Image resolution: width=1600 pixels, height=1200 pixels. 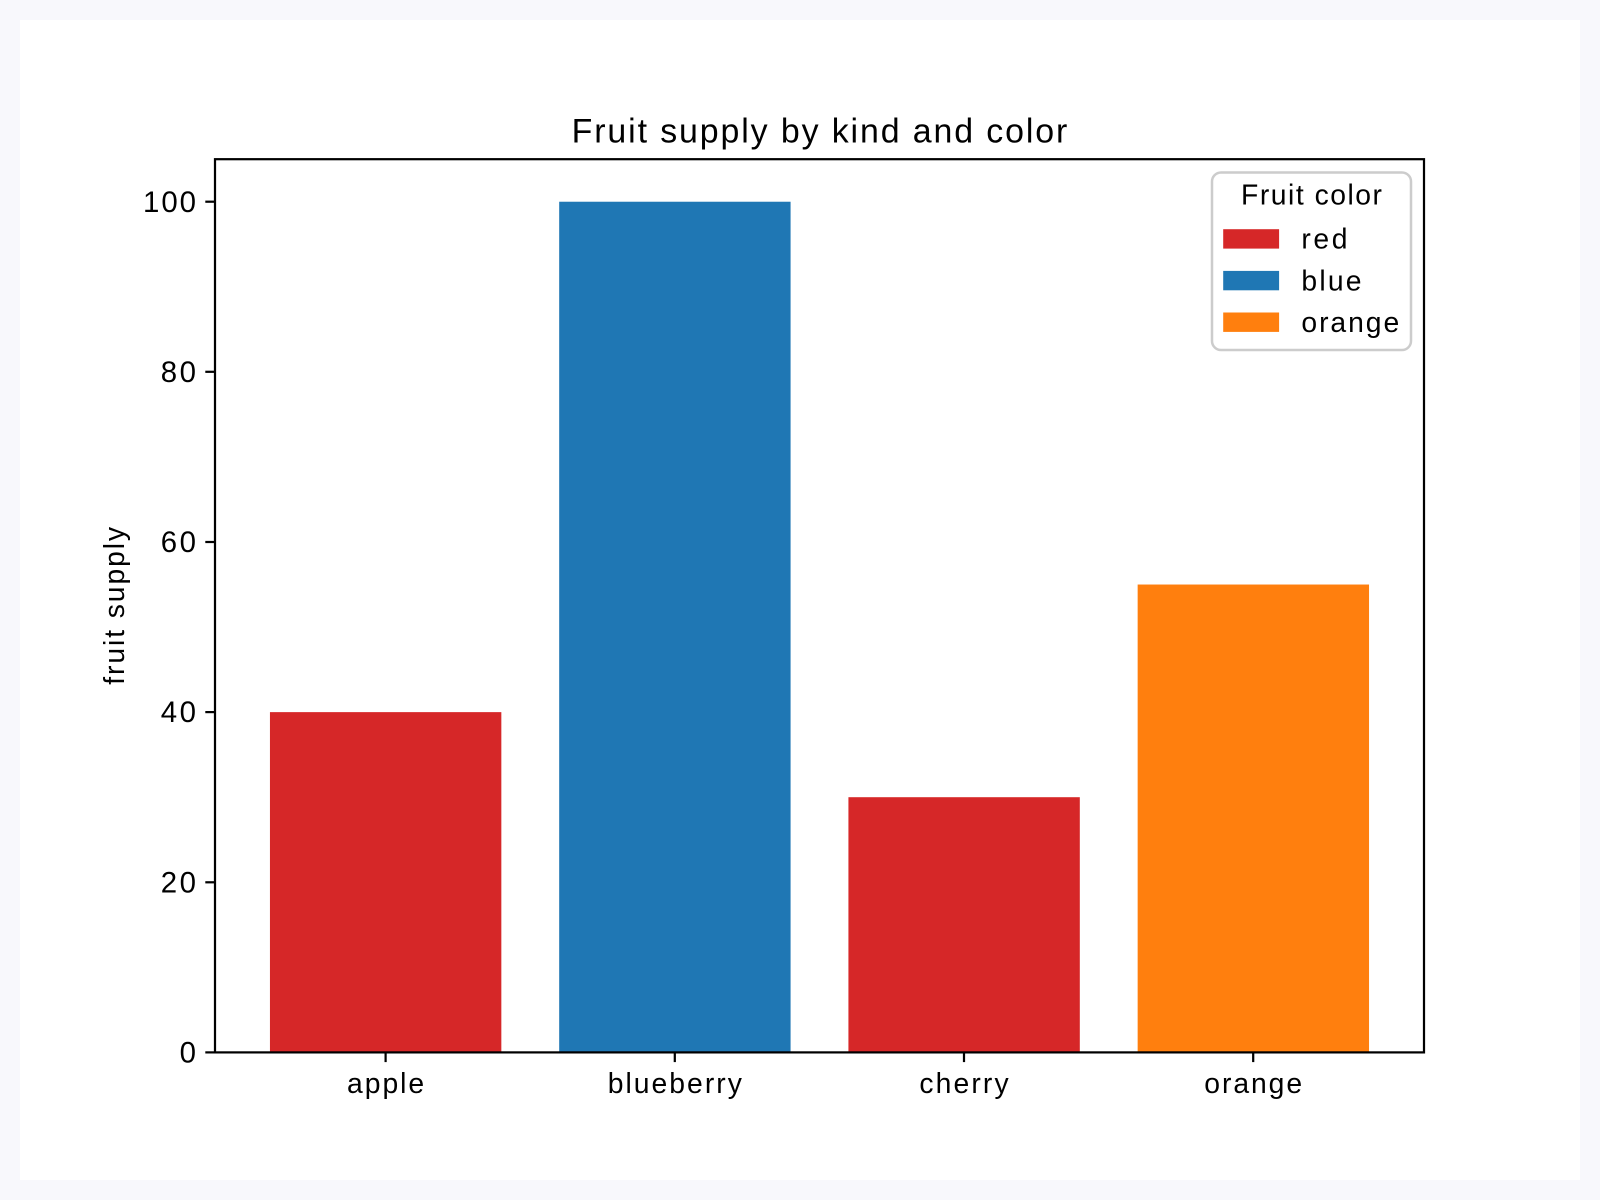 What do you see at coordinates (114, 605) in the screenshot?
I see `svg-text: fruit supply` at bounding box center [114, 605].